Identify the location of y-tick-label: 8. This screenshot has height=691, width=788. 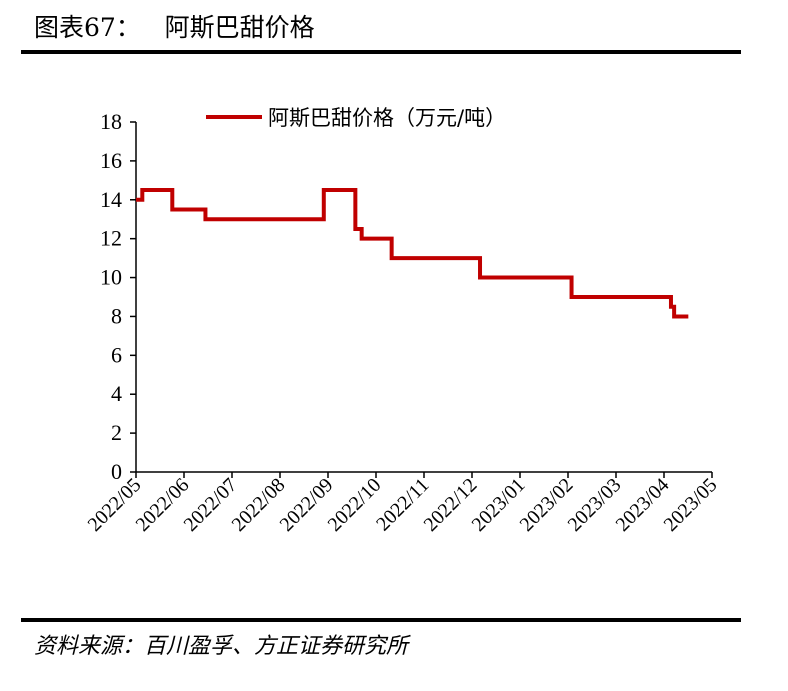
(116, 315).